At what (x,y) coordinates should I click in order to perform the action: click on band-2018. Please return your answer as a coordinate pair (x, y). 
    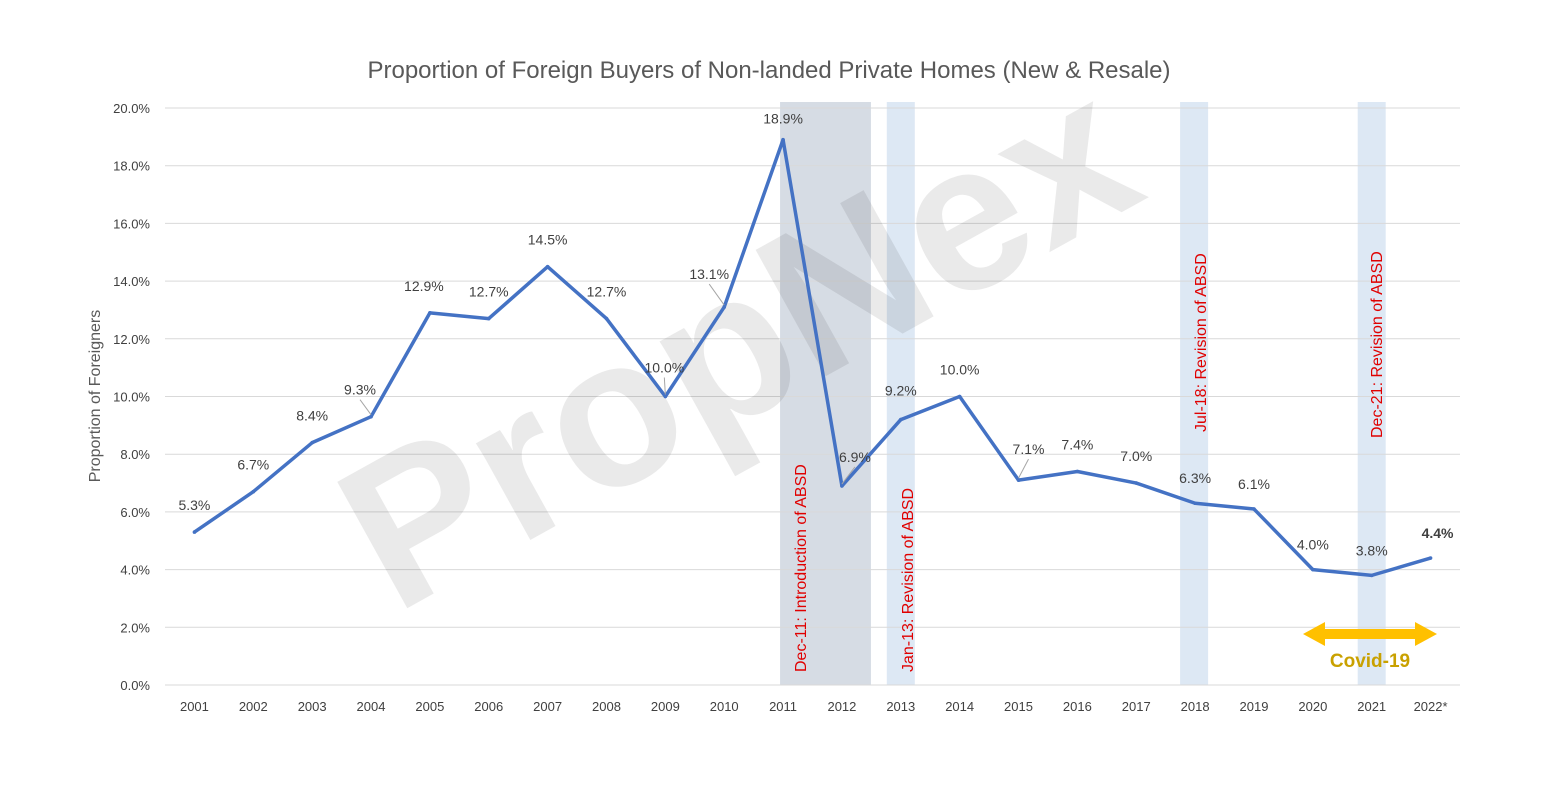
    Looking at the image, I should click on (1194, 393).